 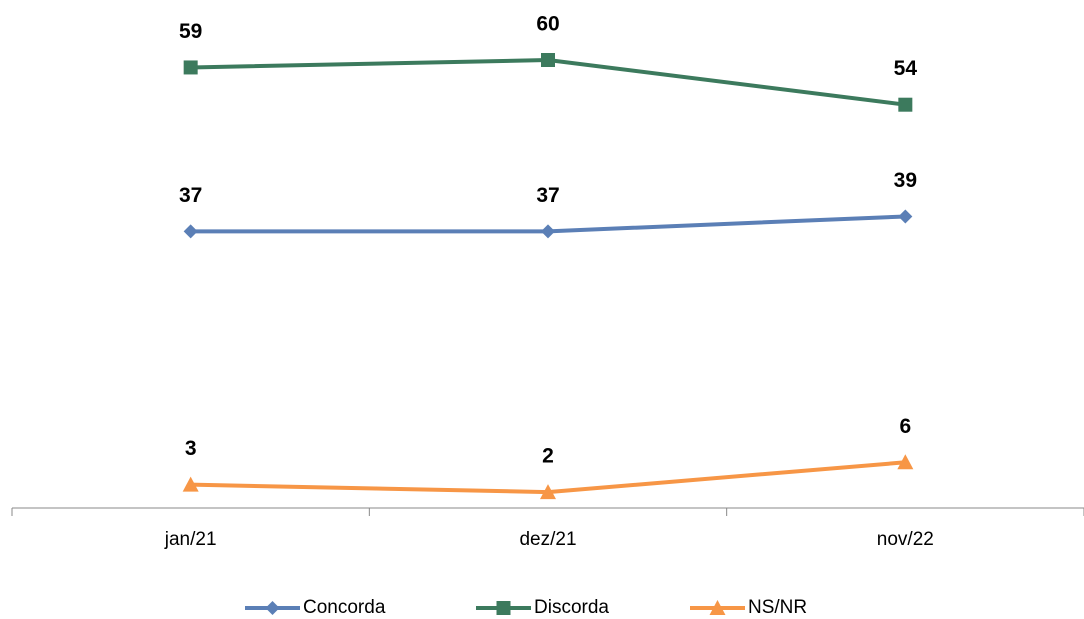 What do you see at coordinates (571, 607) in the screenshot?
I see `legend-label: Discorda` at bounding box center [571, 607].